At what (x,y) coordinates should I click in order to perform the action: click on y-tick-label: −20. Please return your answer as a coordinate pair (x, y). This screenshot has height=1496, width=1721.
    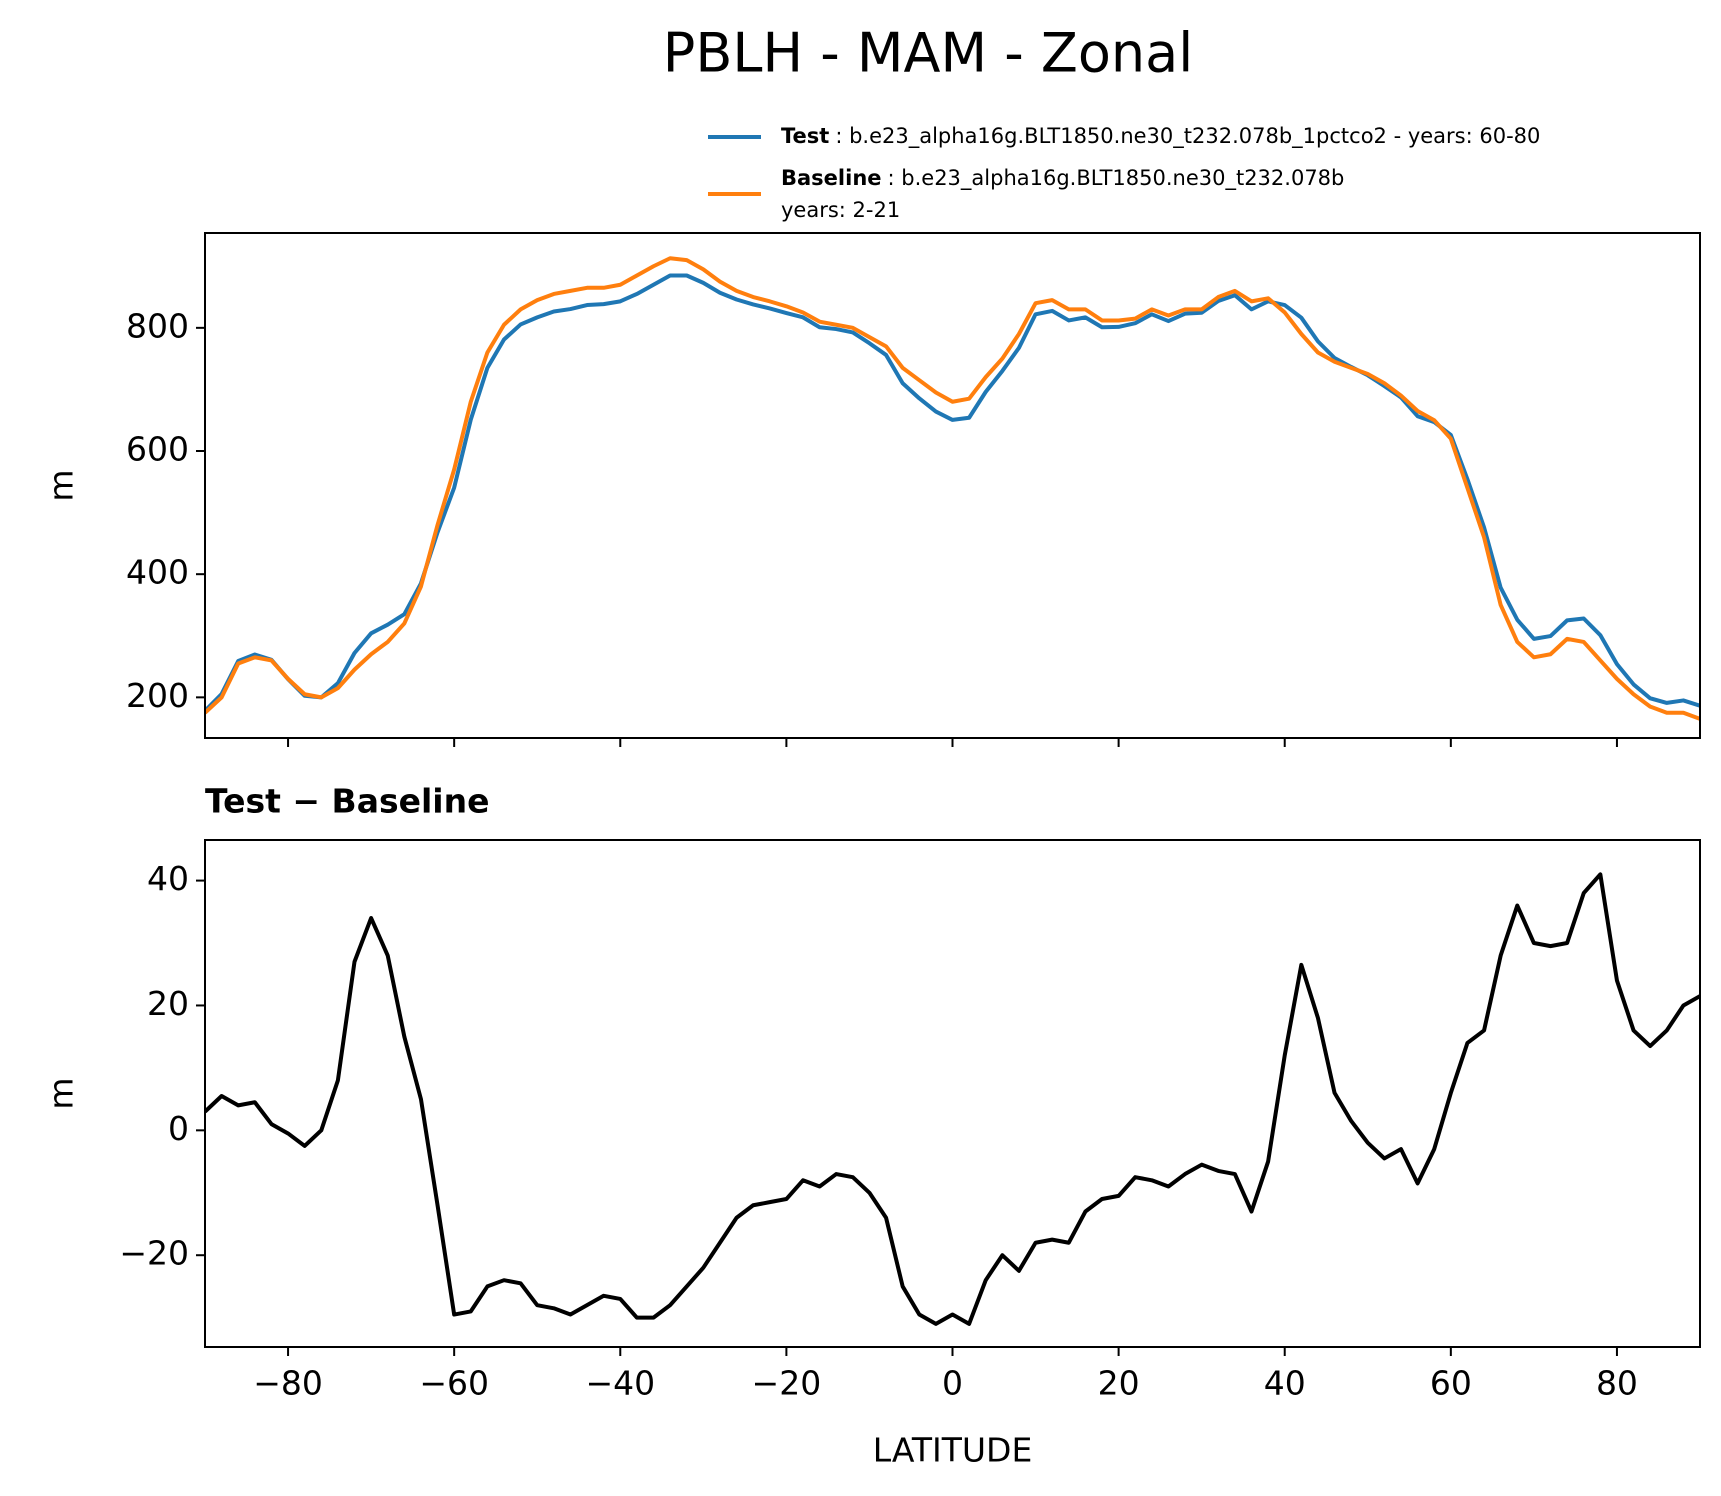
    Looking at the image, I should click on (154, 1253).